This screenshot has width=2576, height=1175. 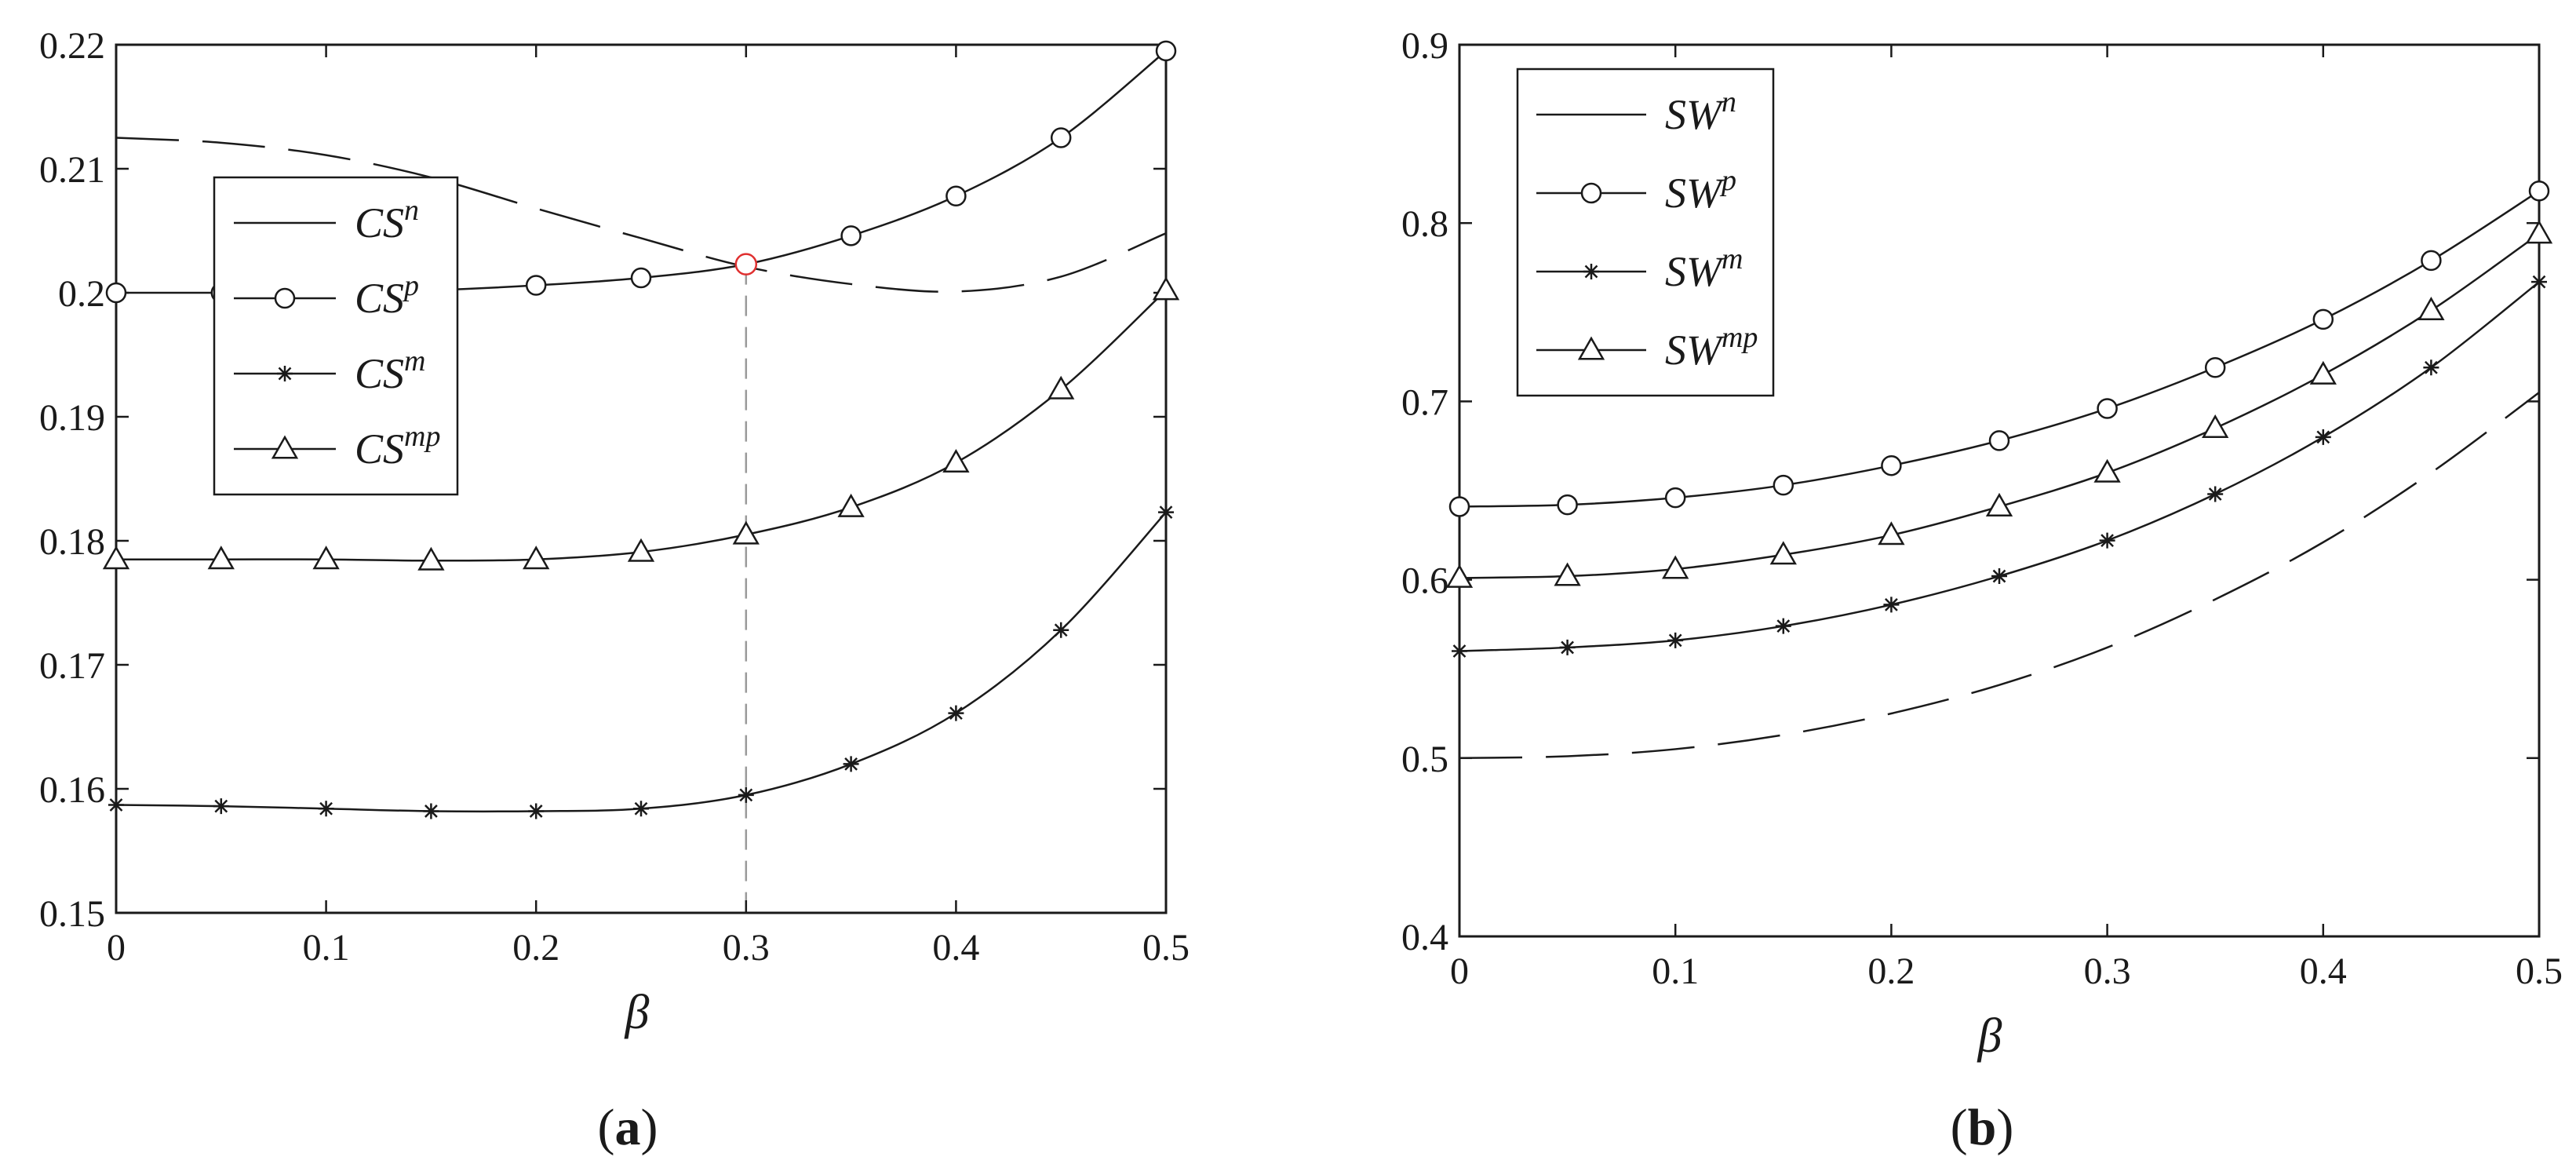 I want to click on intersection-point-highlight, so click(x=746, y=264).